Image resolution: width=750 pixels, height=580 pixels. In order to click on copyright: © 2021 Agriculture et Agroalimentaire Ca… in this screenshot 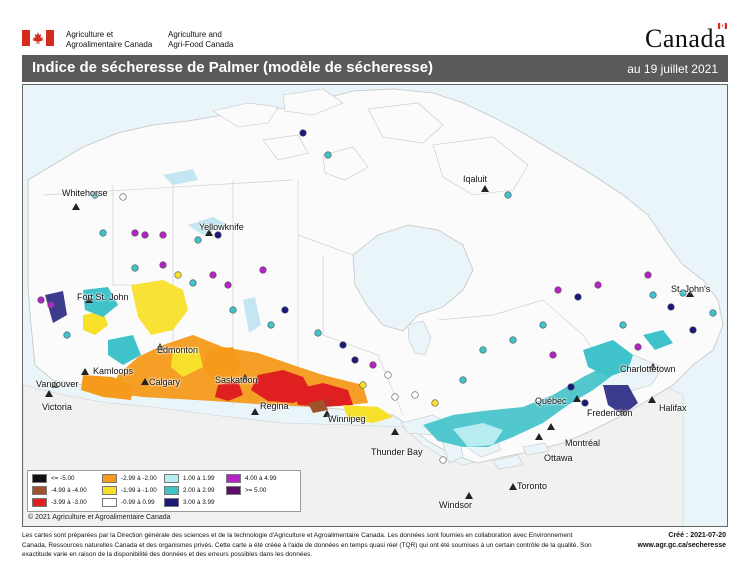, I will do `click(99, 517)`.